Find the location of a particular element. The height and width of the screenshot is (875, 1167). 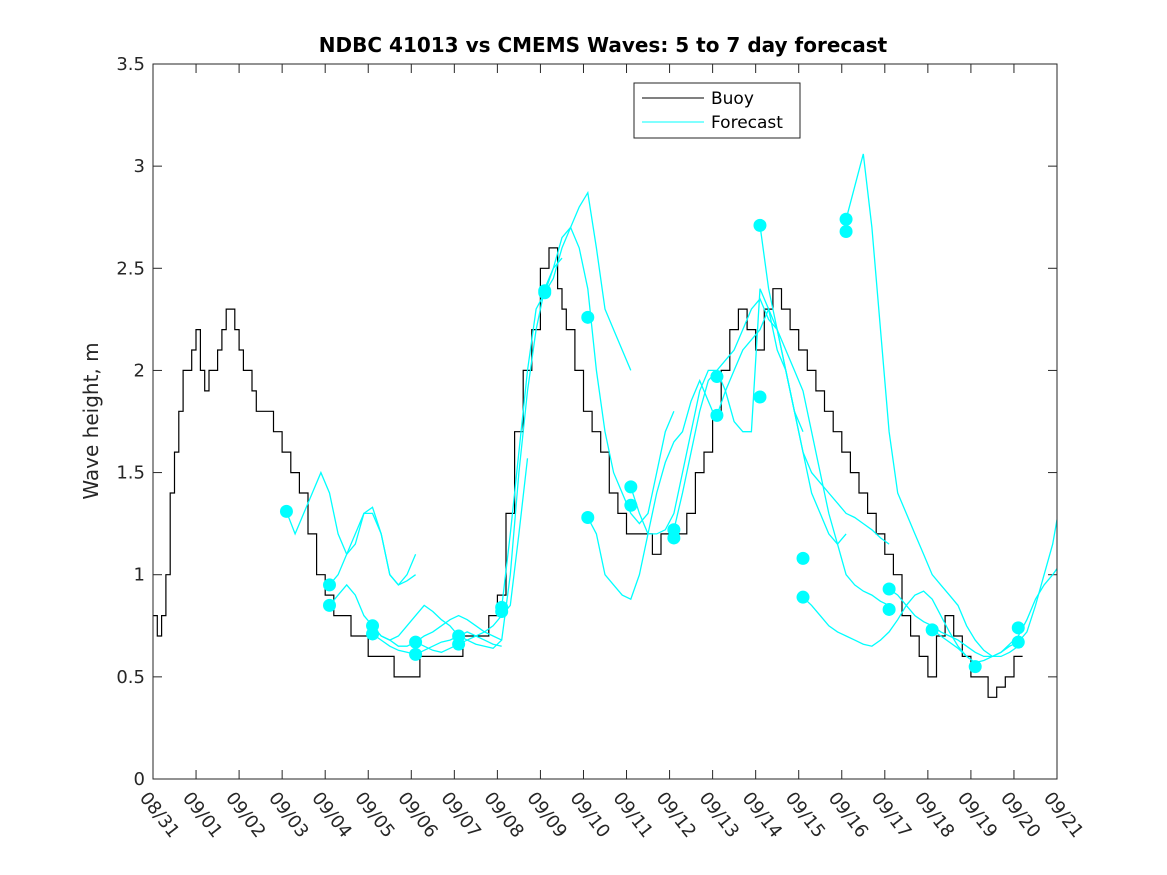

legend-buoy-label: Buoy is located at coordinates (732, 99).